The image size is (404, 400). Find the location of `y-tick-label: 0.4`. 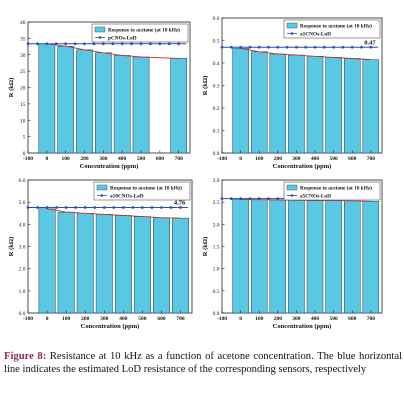

y-tick-label: 0.4 is located at coordinates (216, 64).